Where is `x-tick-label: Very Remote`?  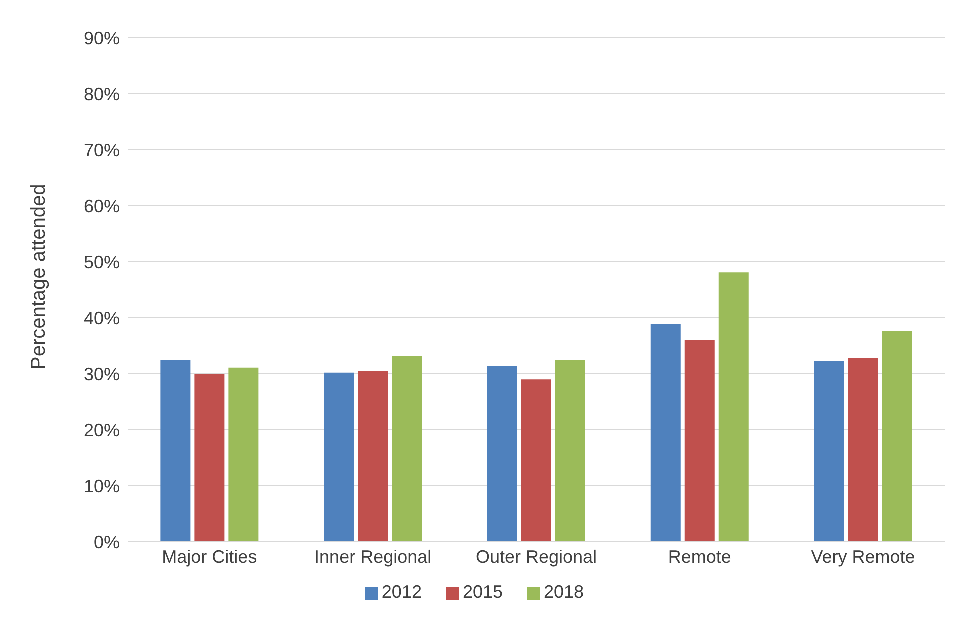
x-tick-label: Very Remote is located at coordinates (863, 556).